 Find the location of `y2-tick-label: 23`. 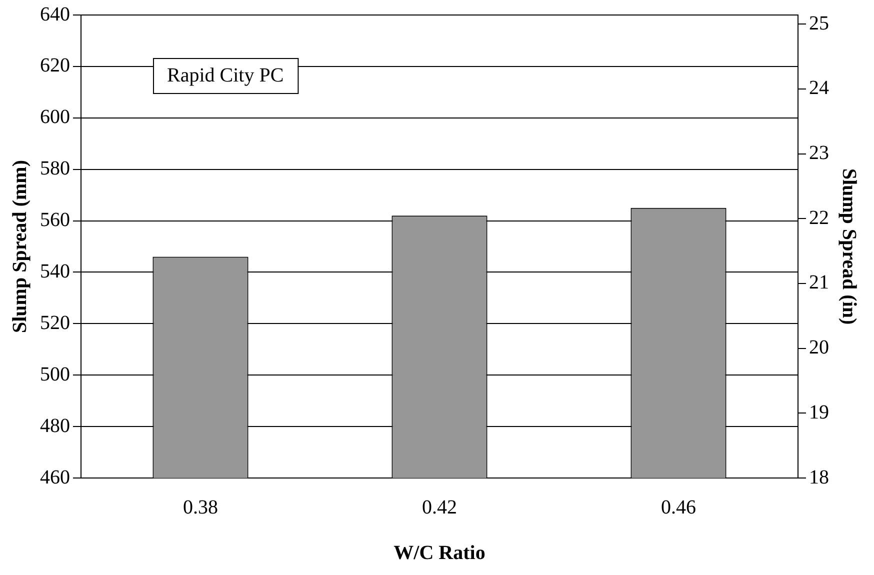

y2-tick-label: 23 is located at coordinates (819, 153).